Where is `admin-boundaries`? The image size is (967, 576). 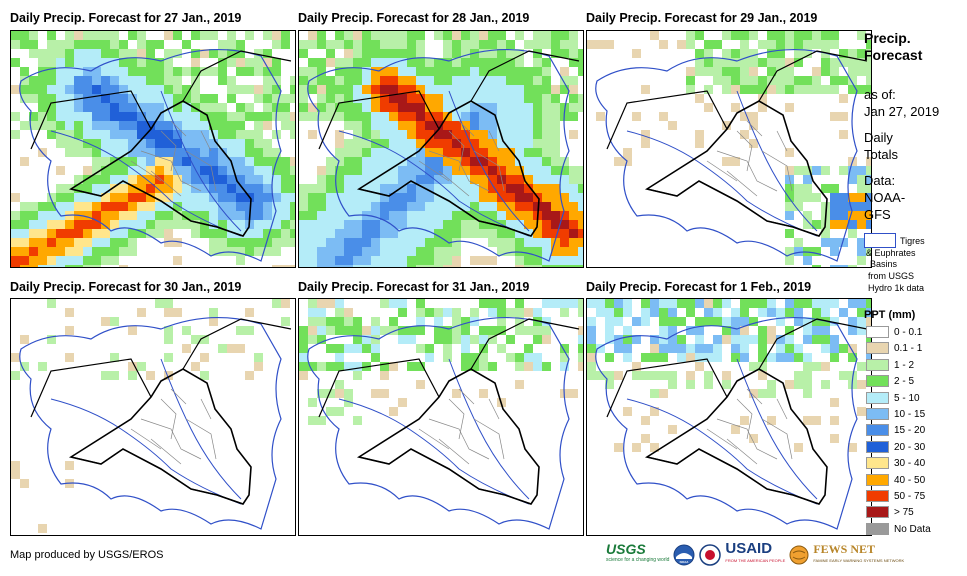
admin-boundaries is located at coordinates (461, 426).